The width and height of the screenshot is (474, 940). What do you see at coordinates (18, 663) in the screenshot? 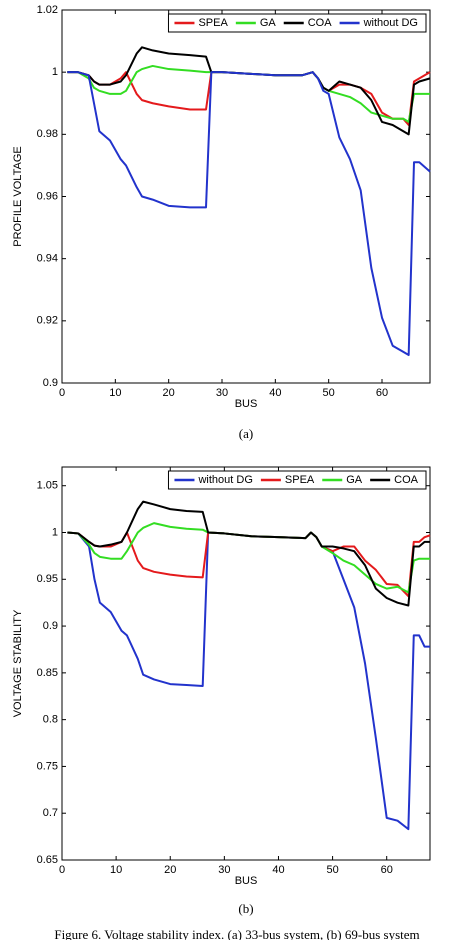
I see `y-axis-label: VOLTAGE STABILITY` at bounding box center [18, 663].